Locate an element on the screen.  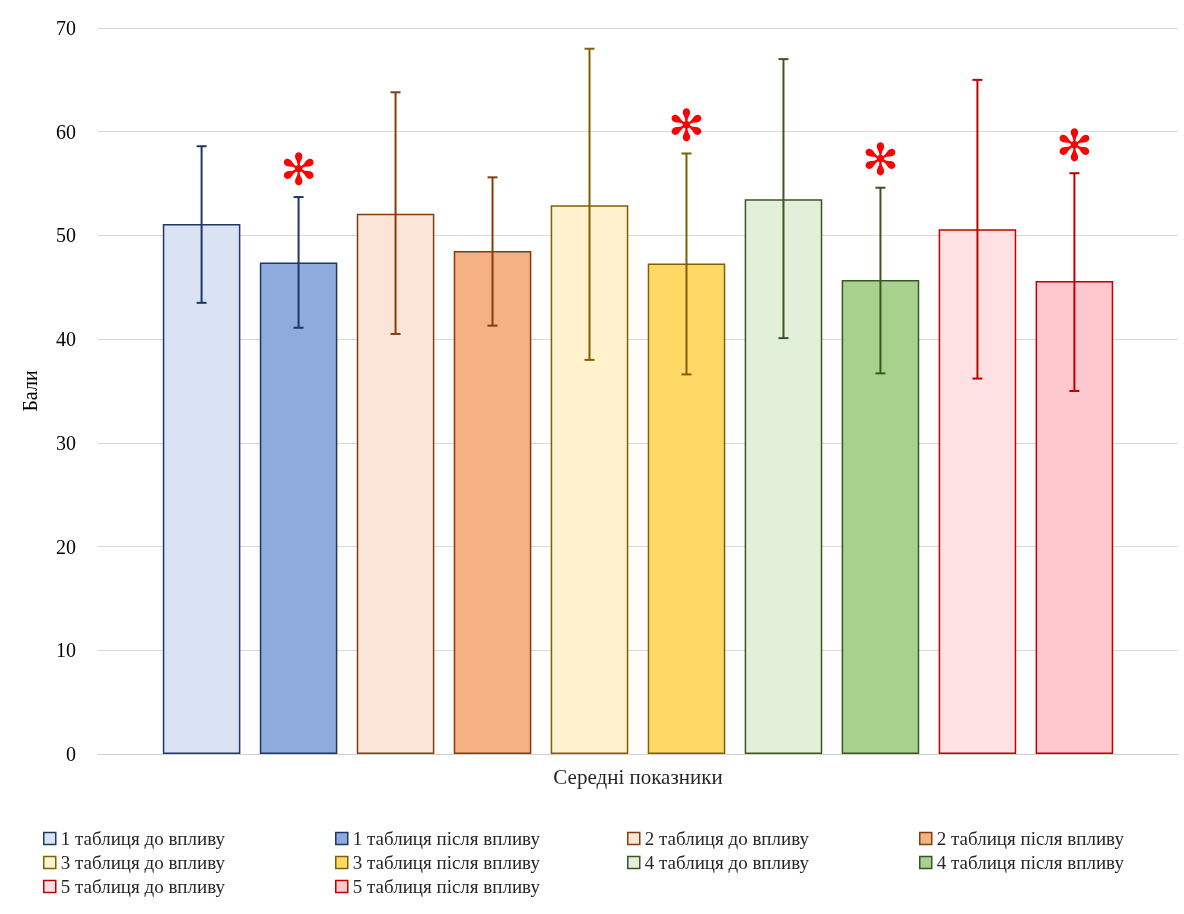
y-tick-label: 50 is located at coordinates (66, 235).